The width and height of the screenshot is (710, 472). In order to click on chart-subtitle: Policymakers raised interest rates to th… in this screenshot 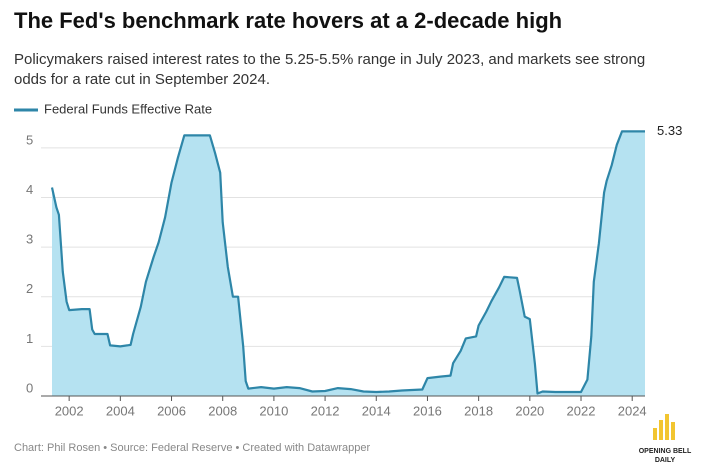, I will do `click(329, 59)`.